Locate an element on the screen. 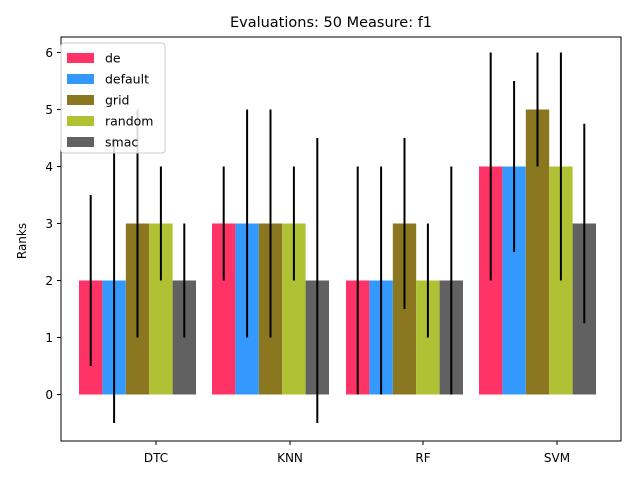  legend-label-default: default is located at coordinates (127, 79).